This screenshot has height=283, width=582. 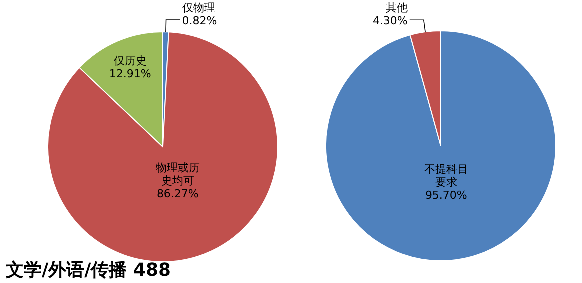 What do you see at coordinates (88, 270) in the screenshot?
I see `text: 文学/外语/传播 488` at bounding box center [88, 270].